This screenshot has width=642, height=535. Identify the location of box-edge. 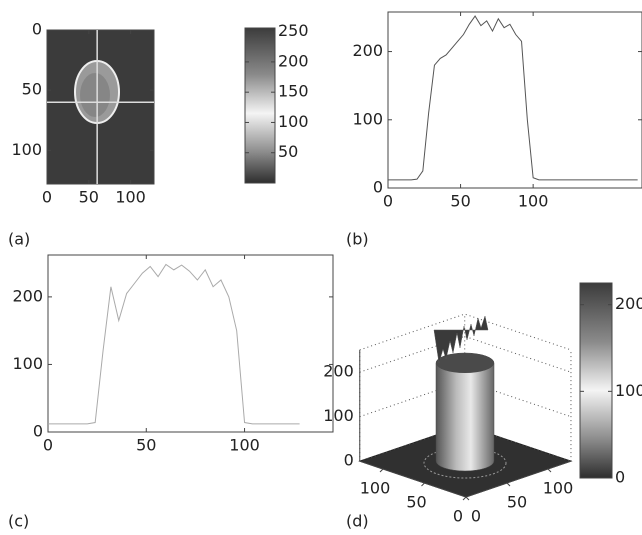
(465, 332).